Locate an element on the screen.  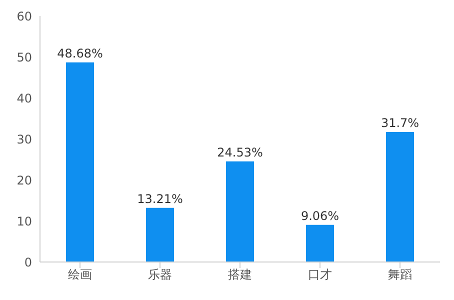
x-tick-label: 舞蹈 is located at coordinates (400, 275).